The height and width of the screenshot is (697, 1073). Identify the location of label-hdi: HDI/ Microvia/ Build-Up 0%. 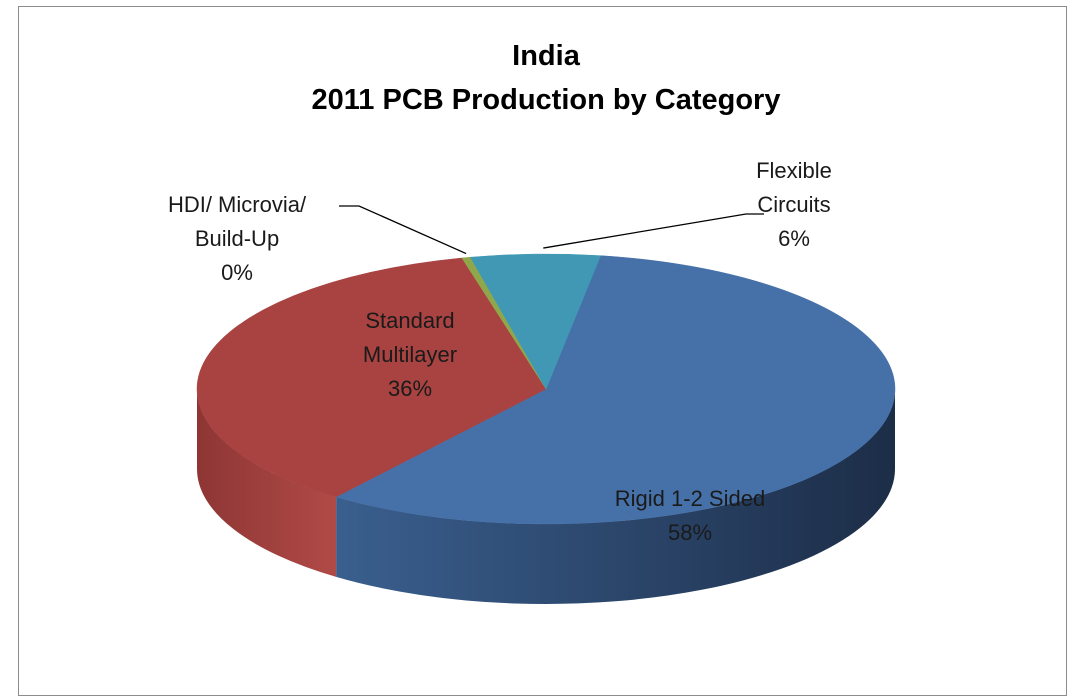
(237, 238).